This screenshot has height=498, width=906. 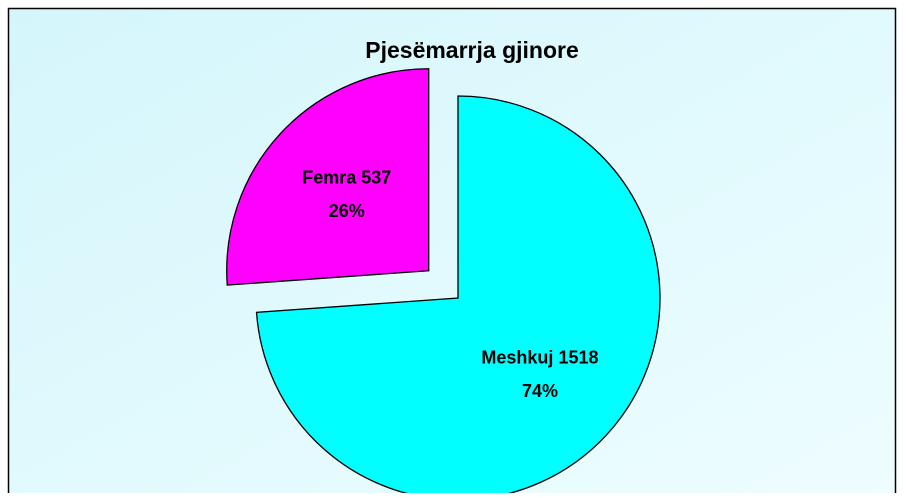 I want to click on slice-value: 1518, so click(x=578, y=357).